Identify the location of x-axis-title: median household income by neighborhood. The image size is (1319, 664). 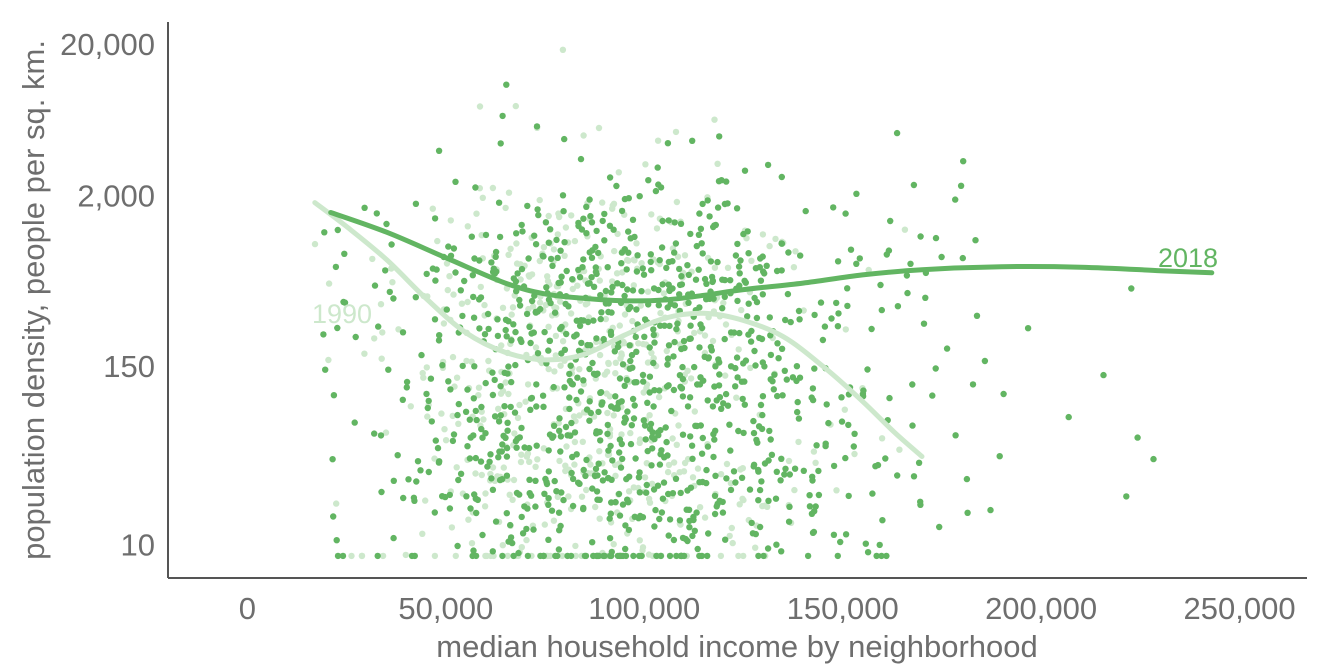
(737, 646).